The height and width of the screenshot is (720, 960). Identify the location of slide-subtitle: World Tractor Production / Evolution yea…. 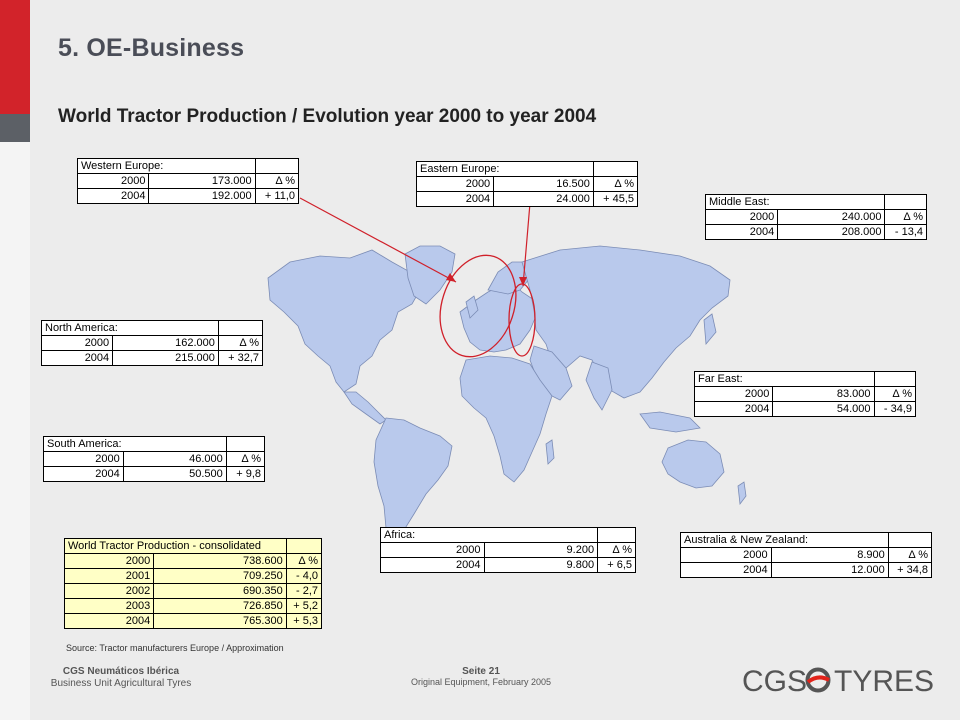
(327, 116).